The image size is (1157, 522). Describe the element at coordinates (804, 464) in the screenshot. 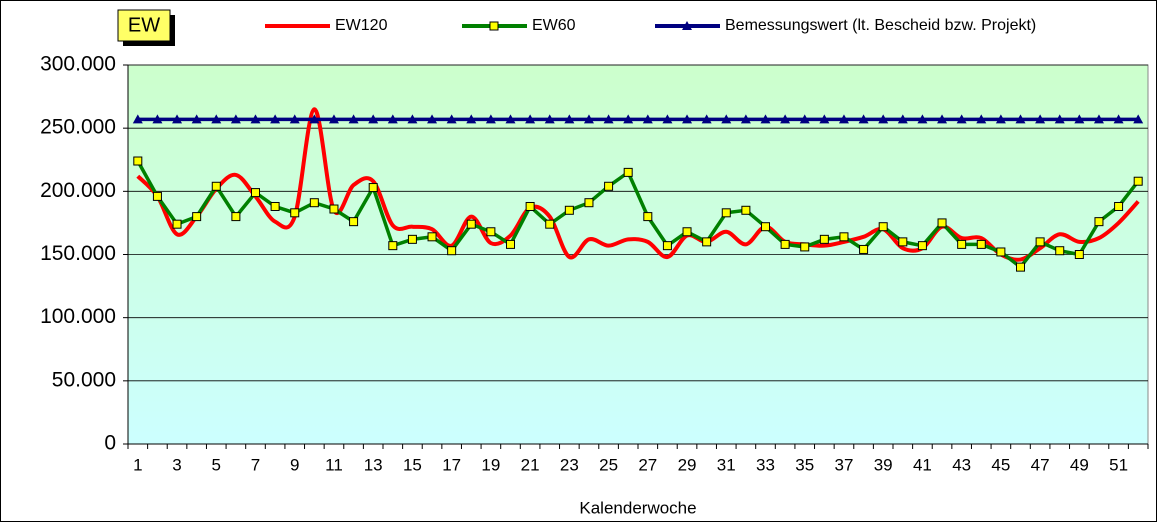

I see `x-tick-label: 35` at that location.